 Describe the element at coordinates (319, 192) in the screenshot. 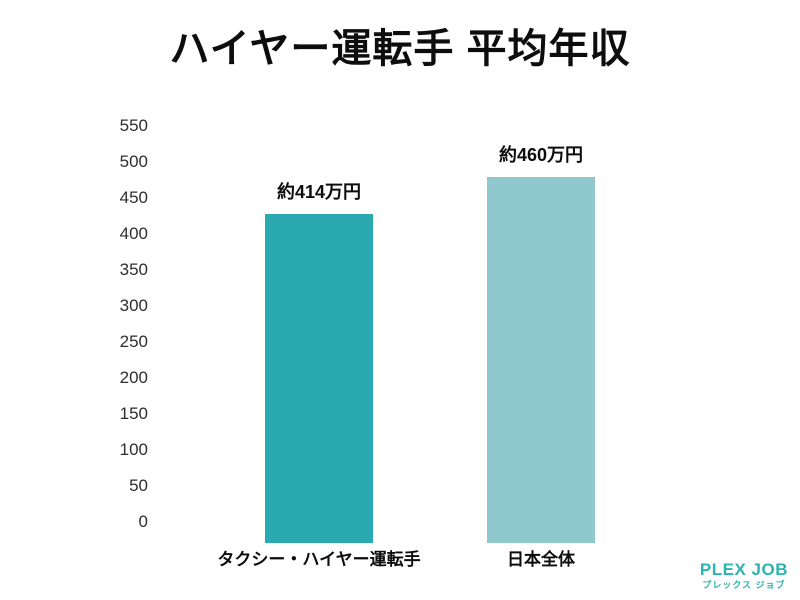

I see `bar-value-label: 約414万円` at that location.